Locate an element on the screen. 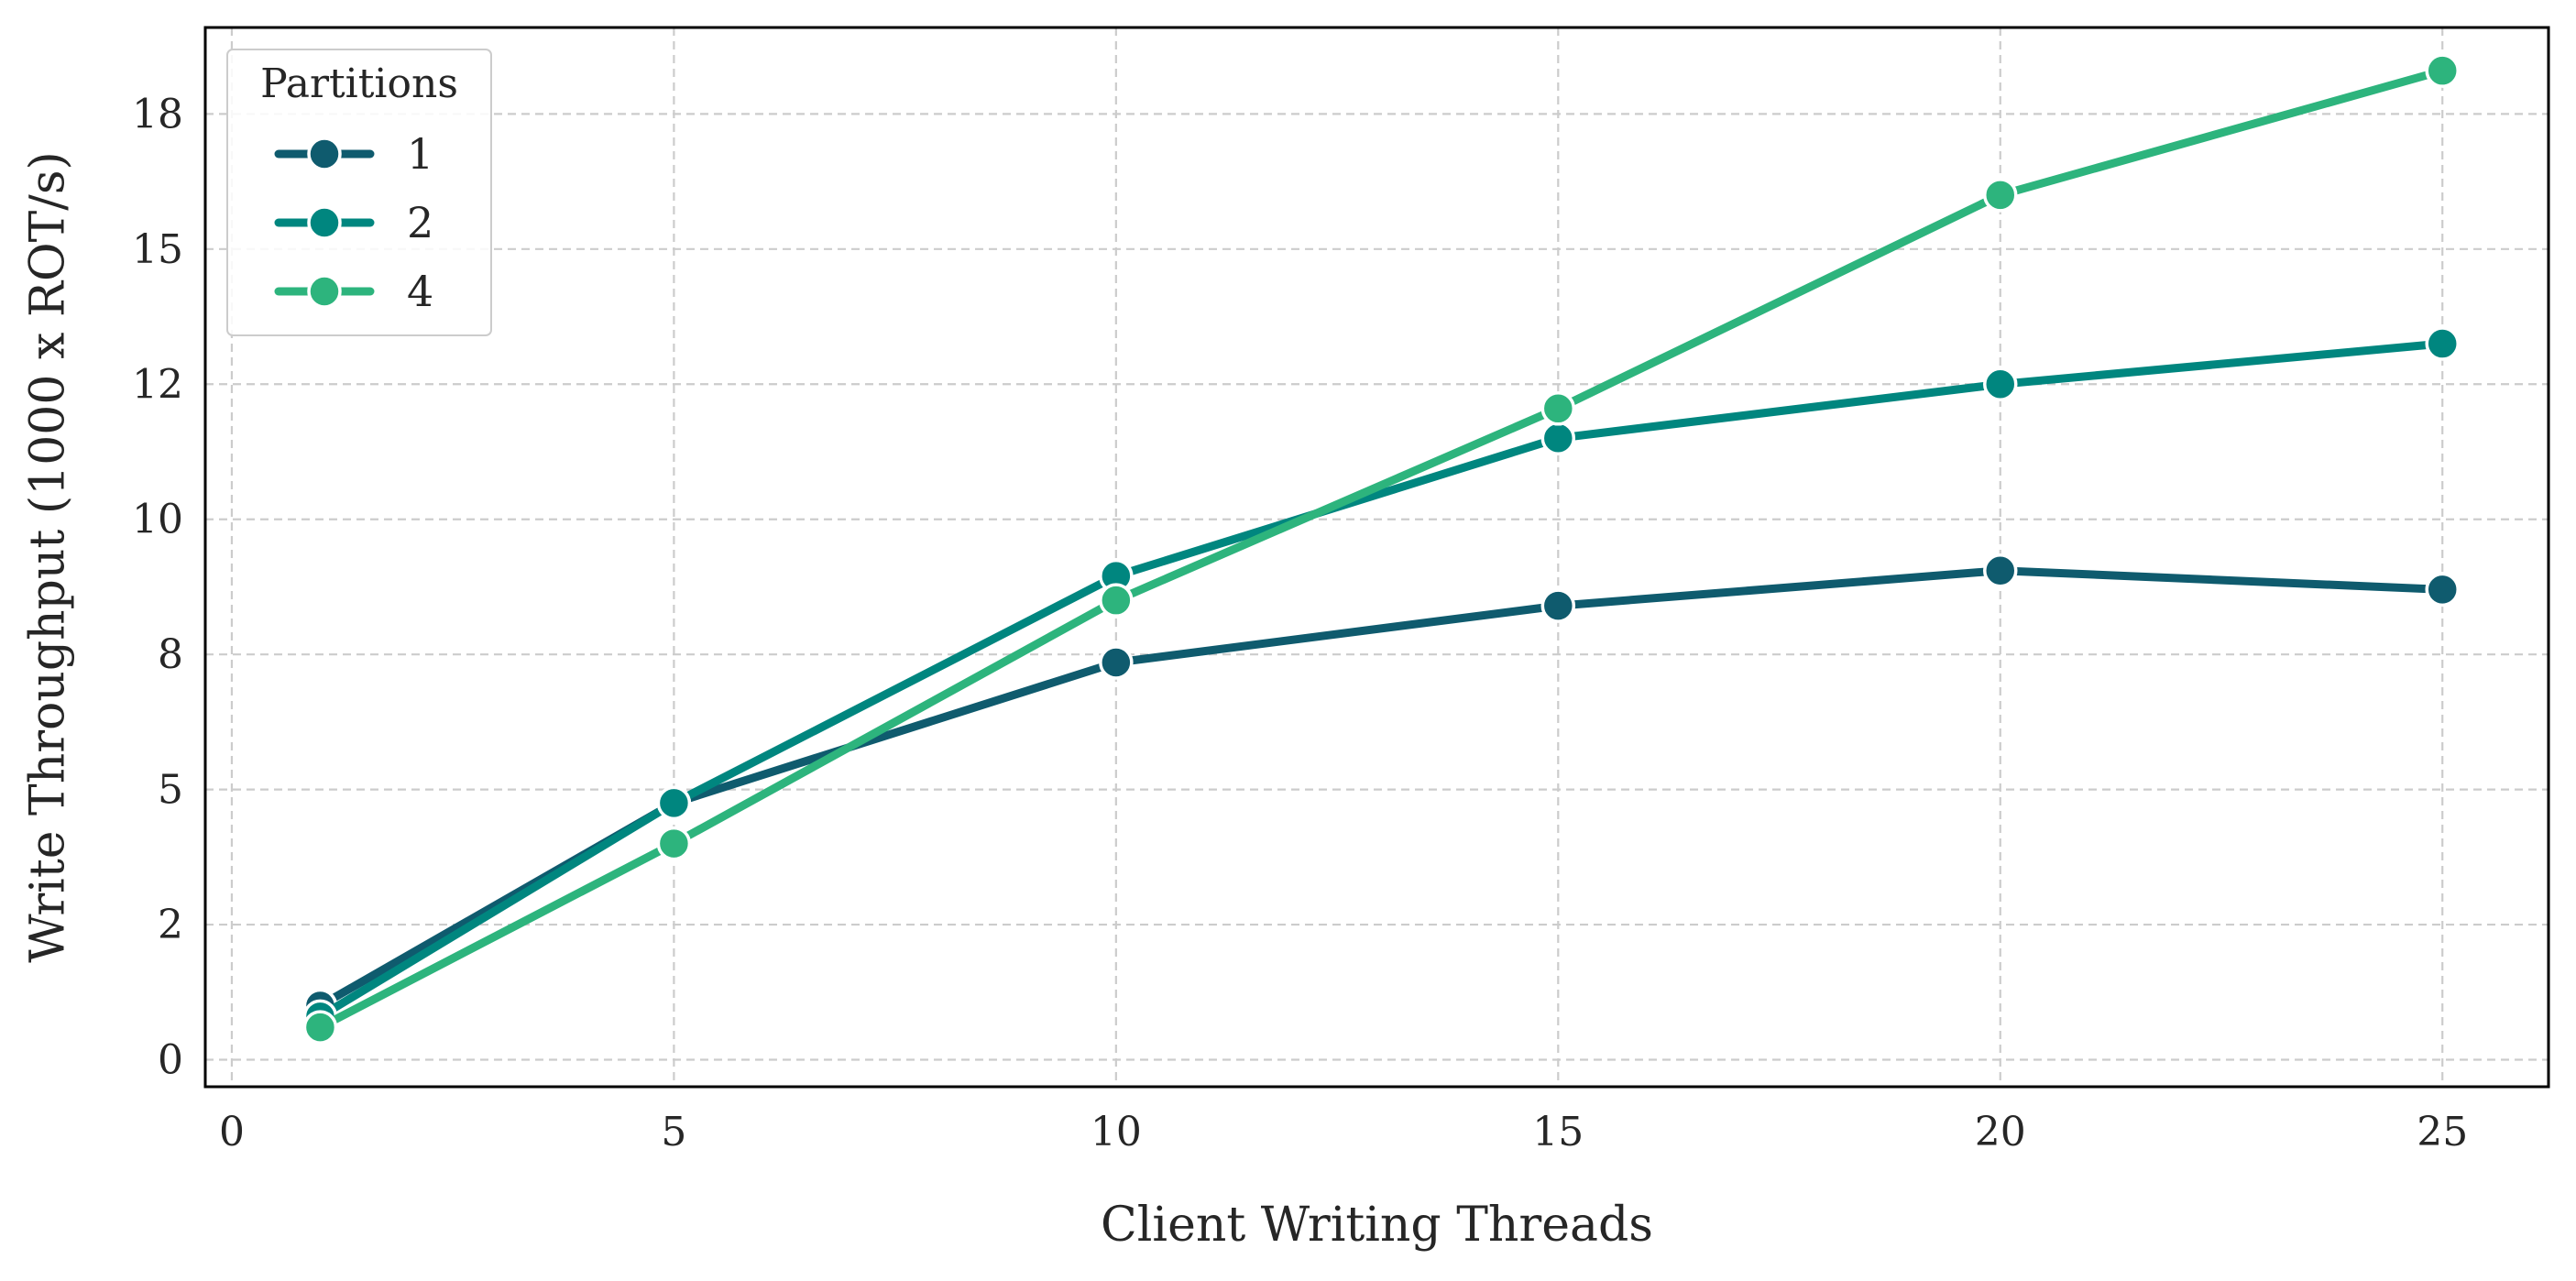 Image resolution: width=2576 pixels, height=1281 pixels. y-axis-label: Write Throughput (1000 x ROT/s) is located at coordinates (48, 557).